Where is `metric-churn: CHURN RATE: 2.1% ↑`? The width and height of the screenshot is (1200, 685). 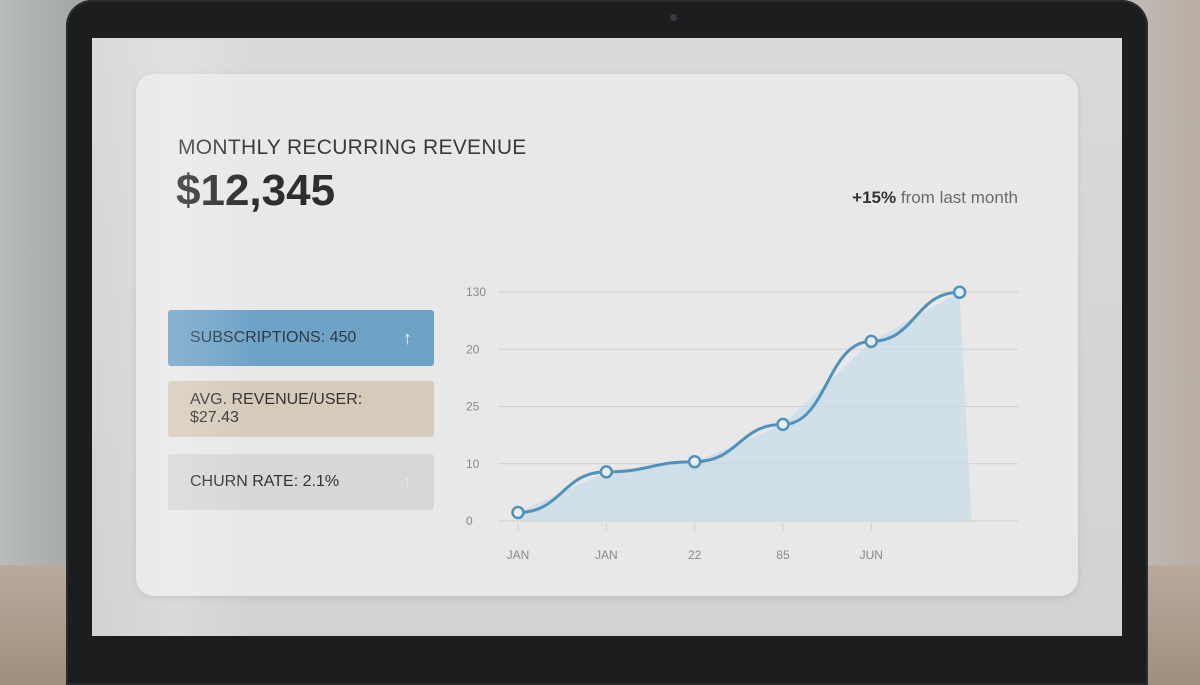
metric-churn: CHURN RATE: 2.1% ↑ is located at coordinates (301, 482).